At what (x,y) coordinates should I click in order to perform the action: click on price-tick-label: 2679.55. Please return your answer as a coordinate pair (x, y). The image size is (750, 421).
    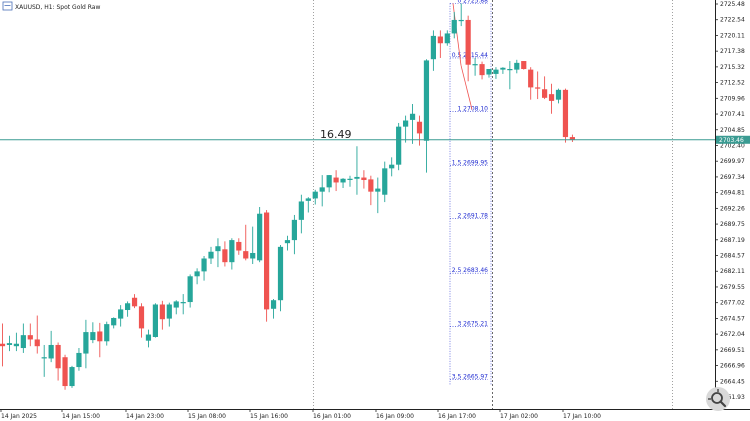
    Looking at the image, I should click on (732, 287).